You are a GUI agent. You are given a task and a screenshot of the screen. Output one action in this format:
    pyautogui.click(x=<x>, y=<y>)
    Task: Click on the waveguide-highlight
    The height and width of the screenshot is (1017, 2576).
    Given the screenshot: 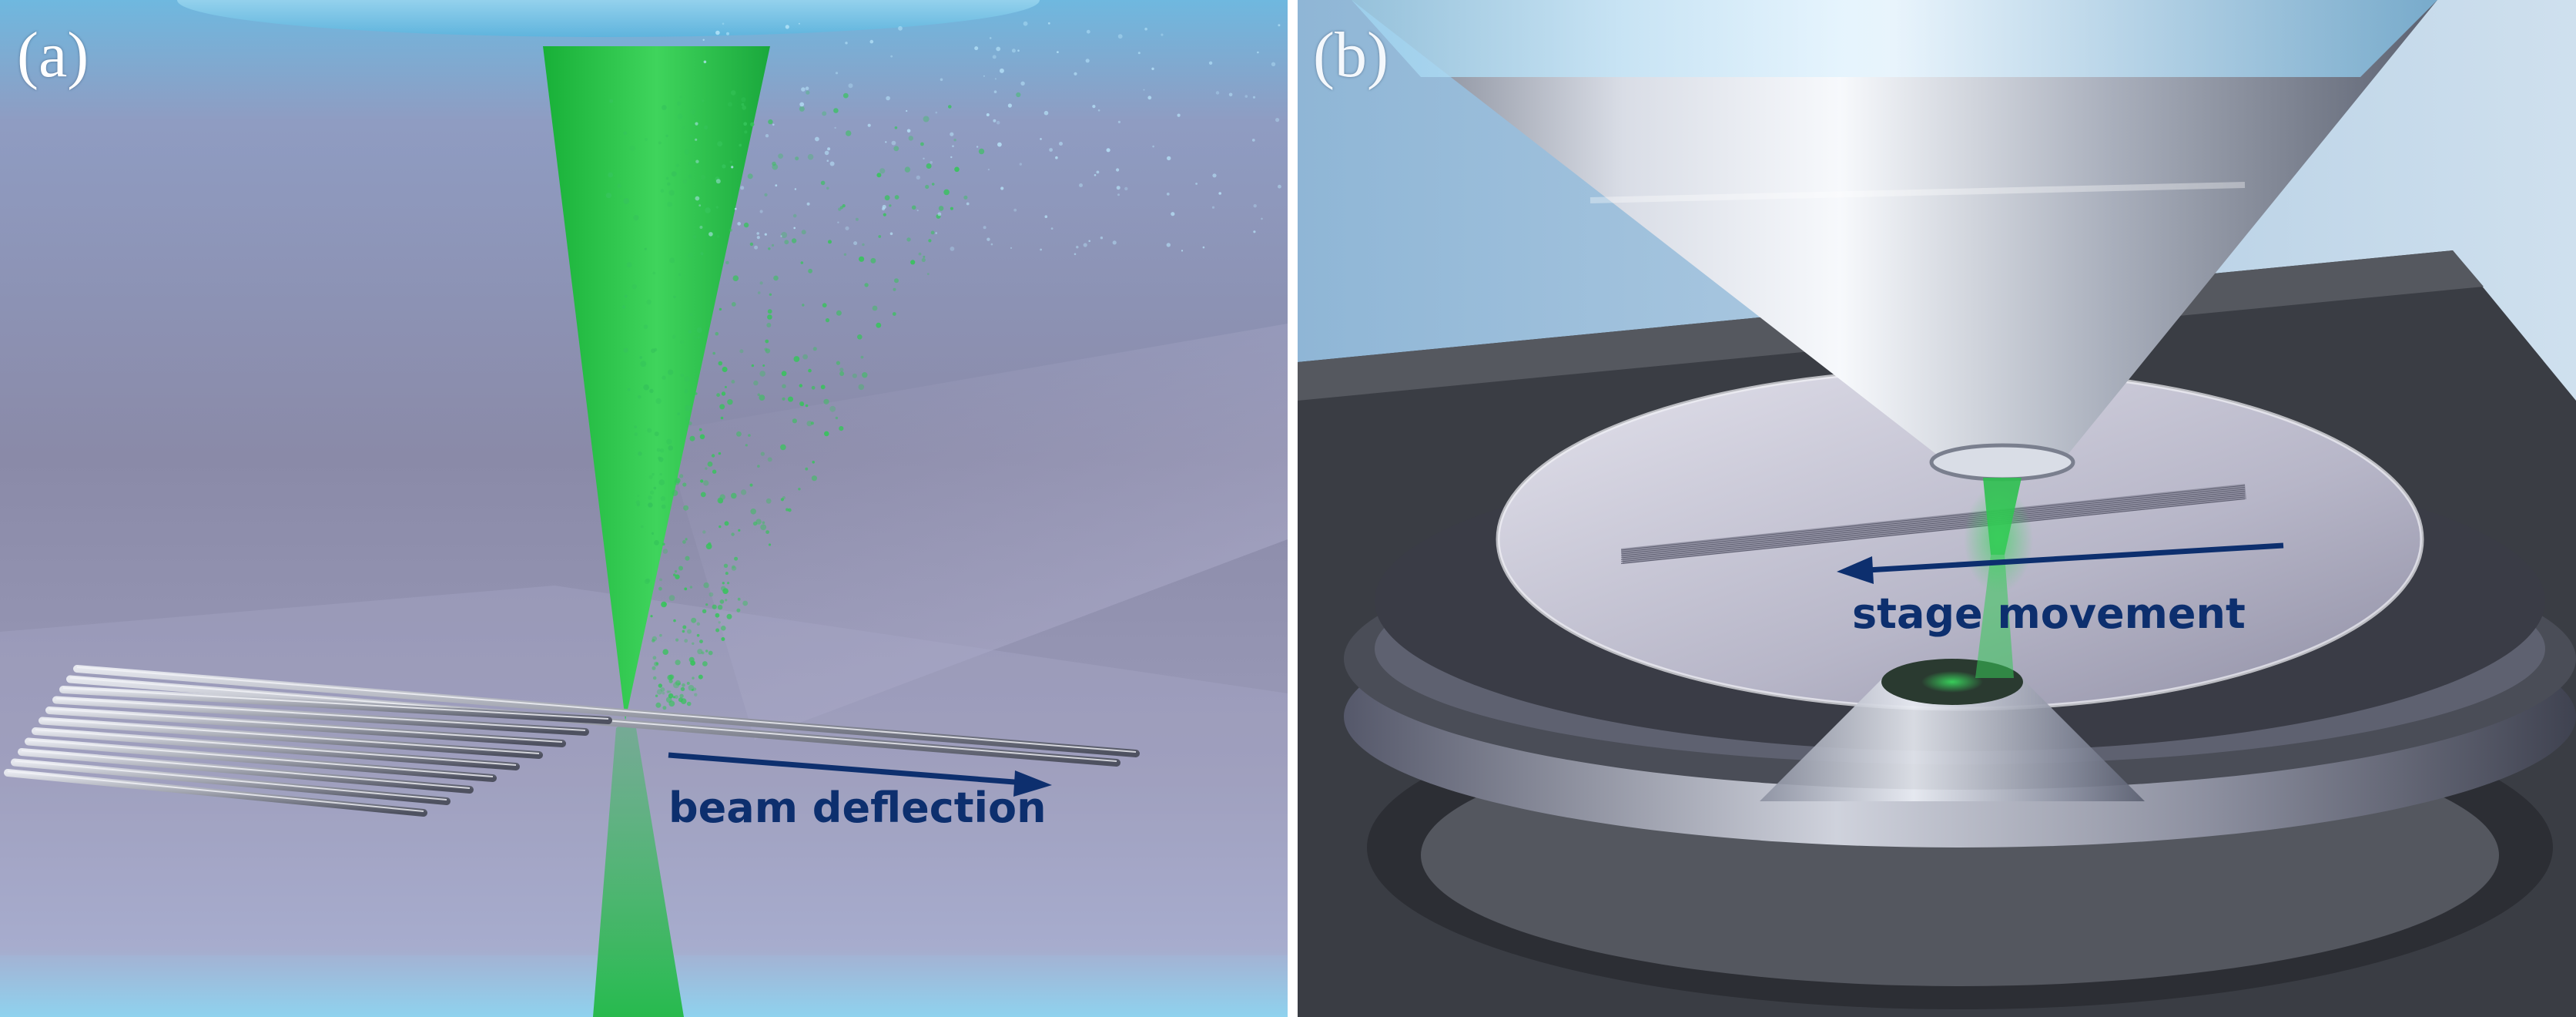 What is the action you would take?
    pyautogui.click(x=261, y=758)
    